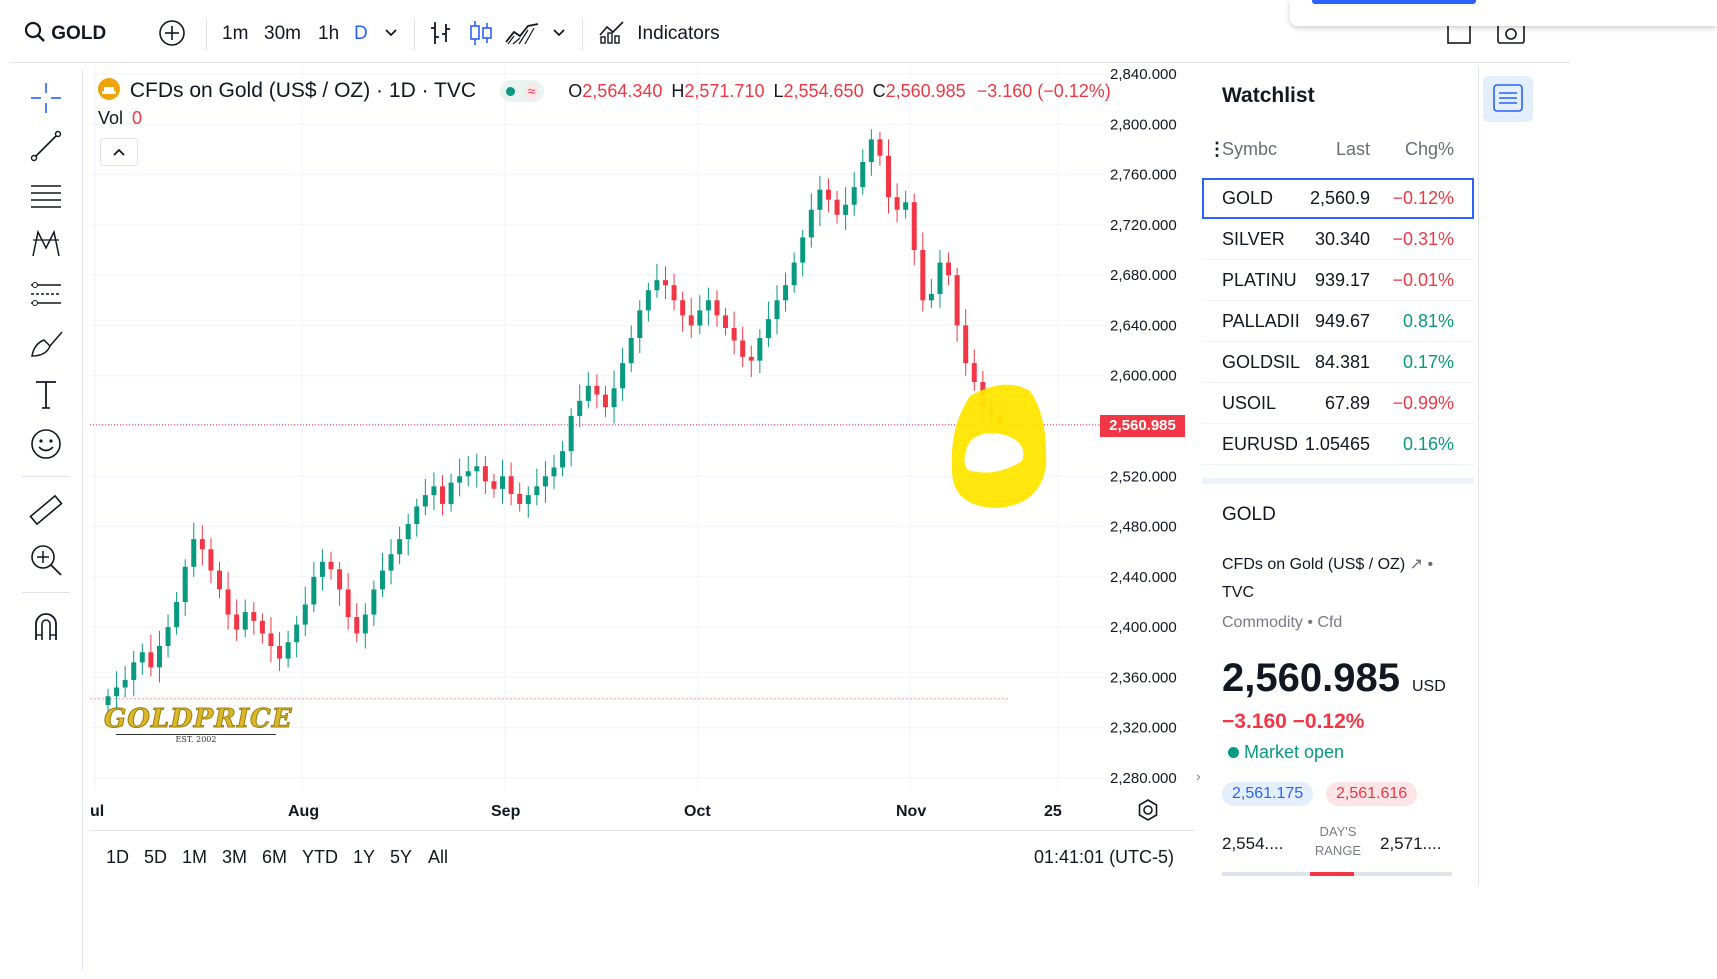 Image resolution: width=1717 pixels, height=979 pixels. Describe the element at coordinates (1338, 403) in the screenshot. I see `watchlist-row-usoil: USOIL 67.89 −0.99%` at that location.